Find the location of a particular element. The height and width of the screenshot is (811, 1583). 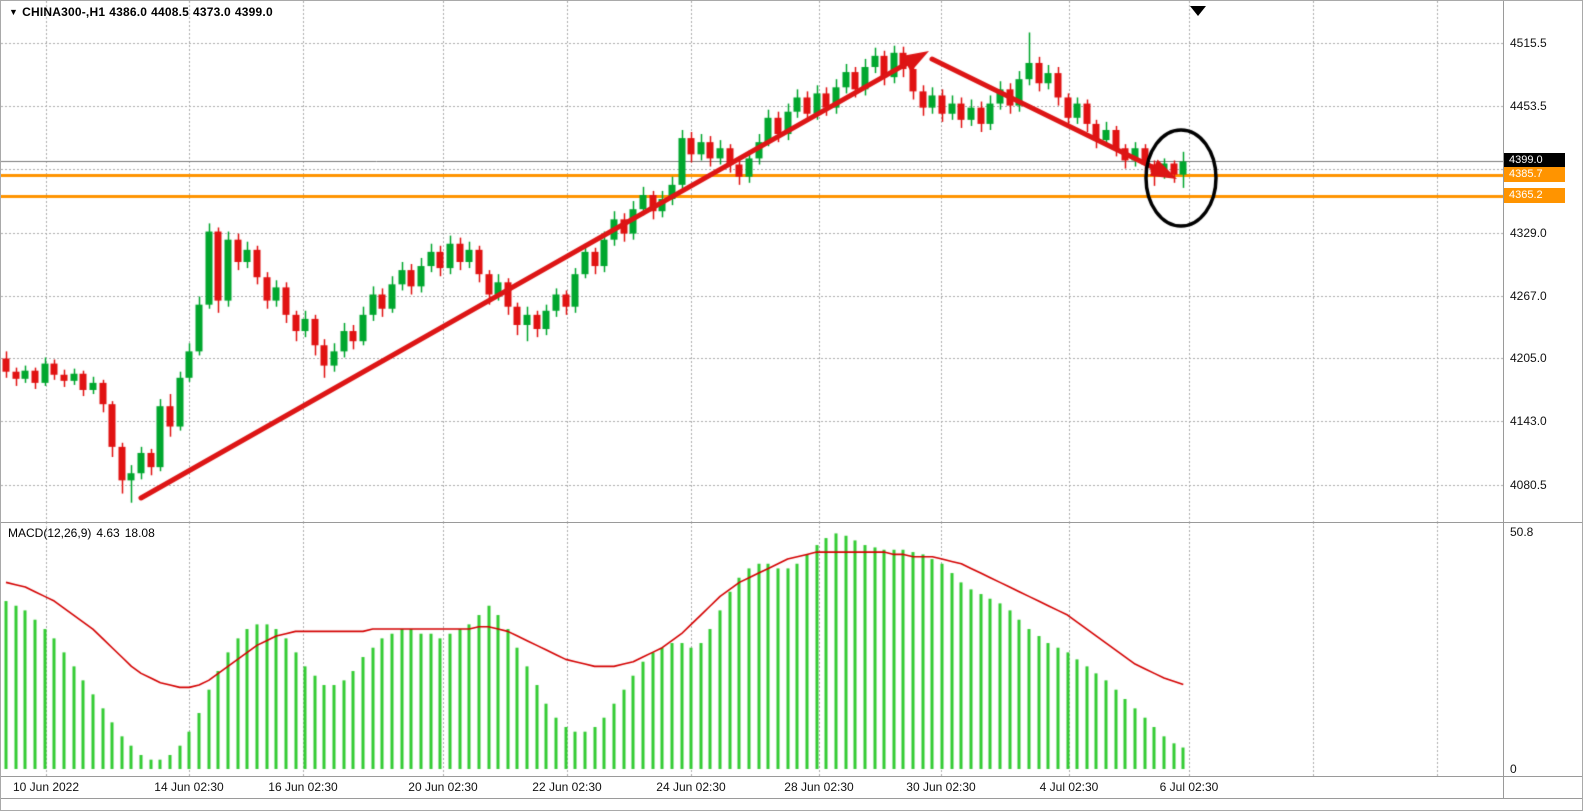

open-value: 4386.0 is located at coordinates (128, 12).